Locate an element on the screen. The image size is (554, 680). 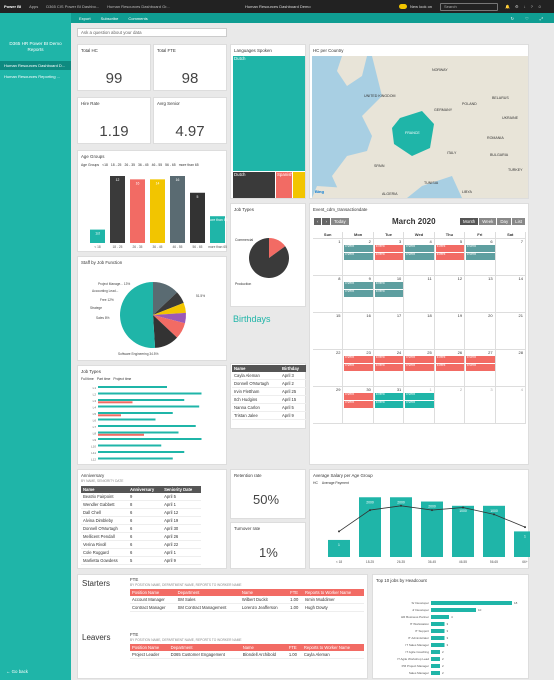
table-row: Beatrix Fairpoint 9 April 5 is located at coordinates (141, 497).